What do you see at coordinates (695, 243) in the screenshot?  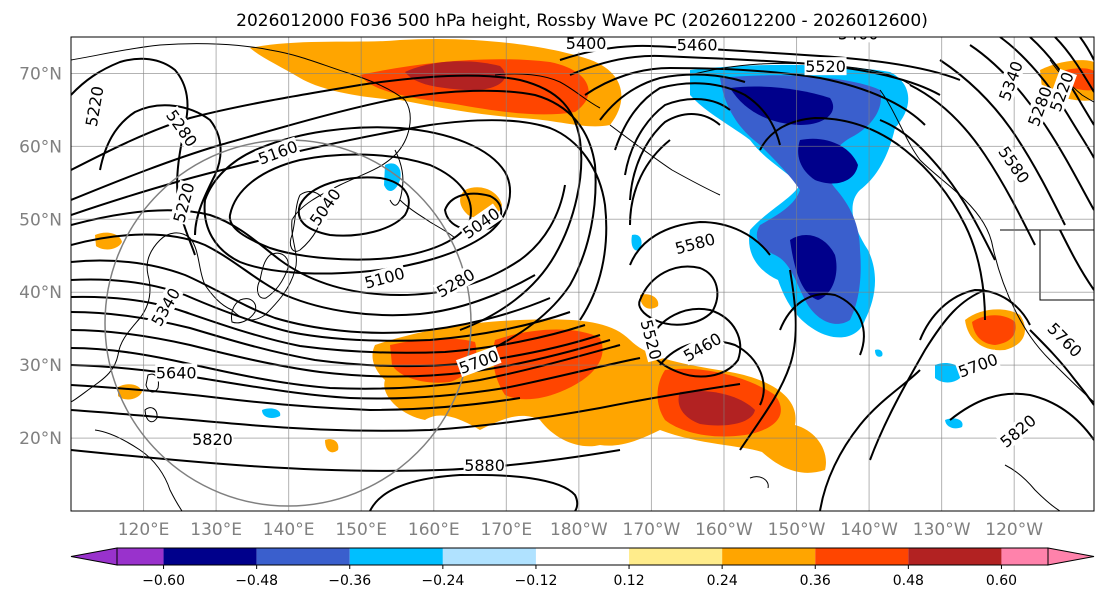 I see `contour-label: 5580` at bounding box center [695, 243].